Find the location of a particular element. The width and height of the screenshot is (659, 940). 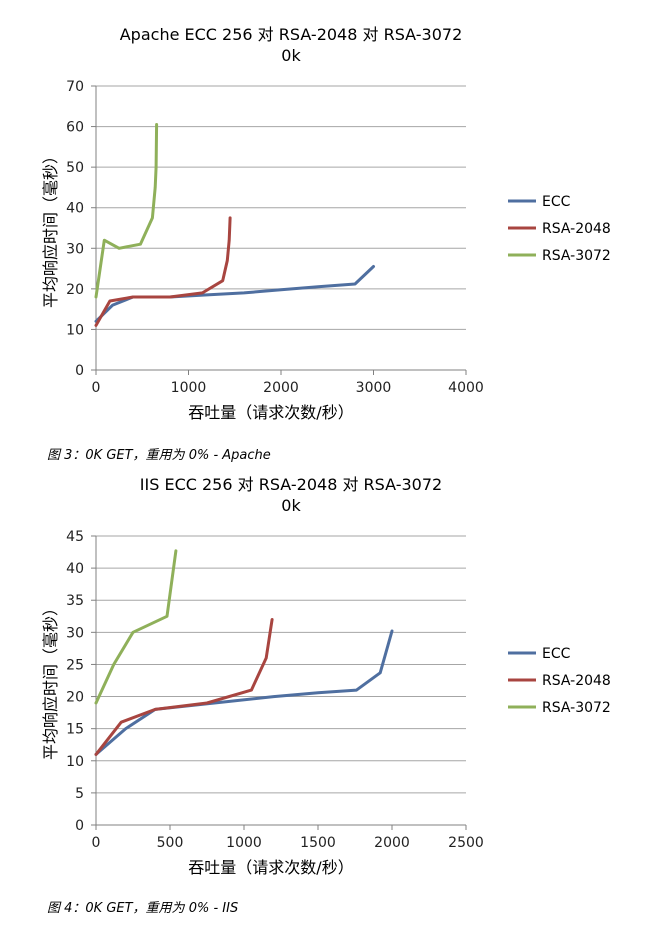

x-tick-label: 1500 is located at coordinates (318, 843).